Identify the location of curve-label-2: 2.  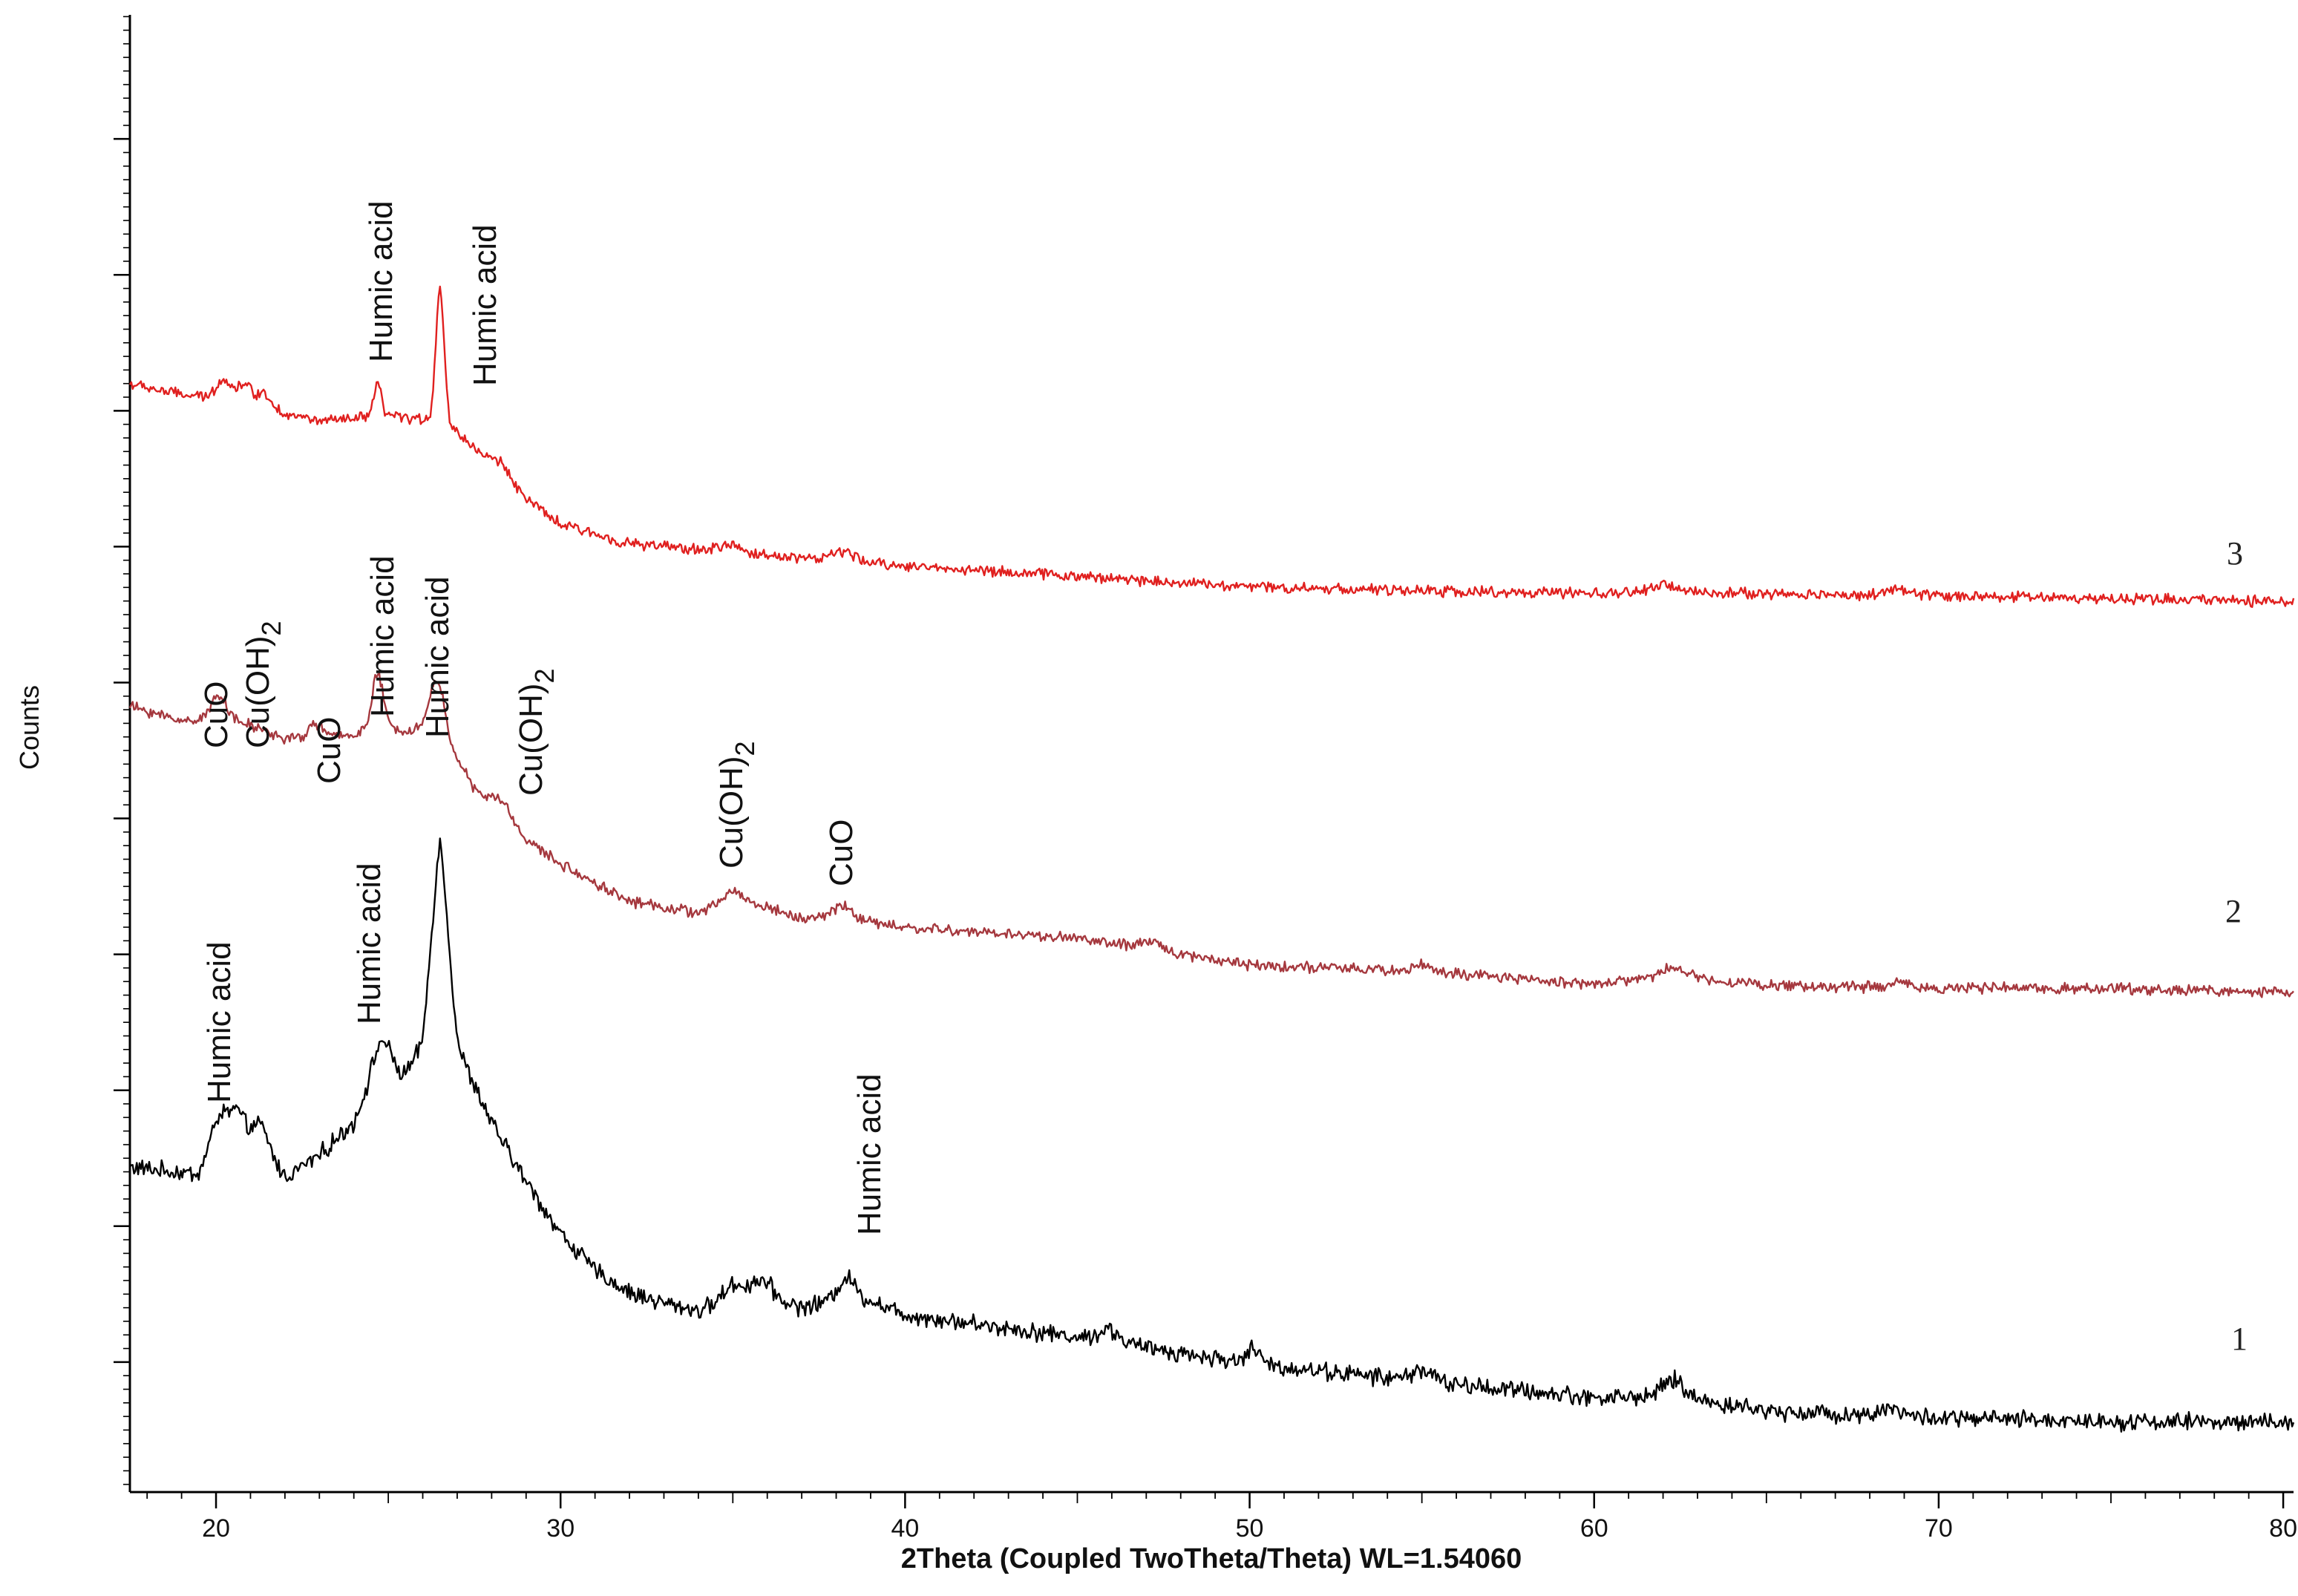
(2233, 911).